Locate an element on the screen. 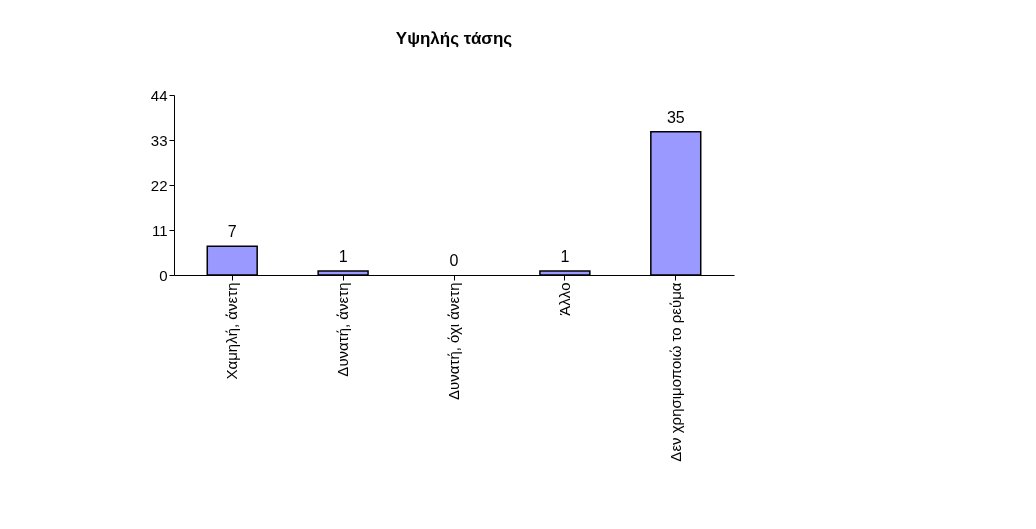 The image size is (1036, 529). x-tick-label: Χαμηλή, άνετη is located at coordinates (232, 331).